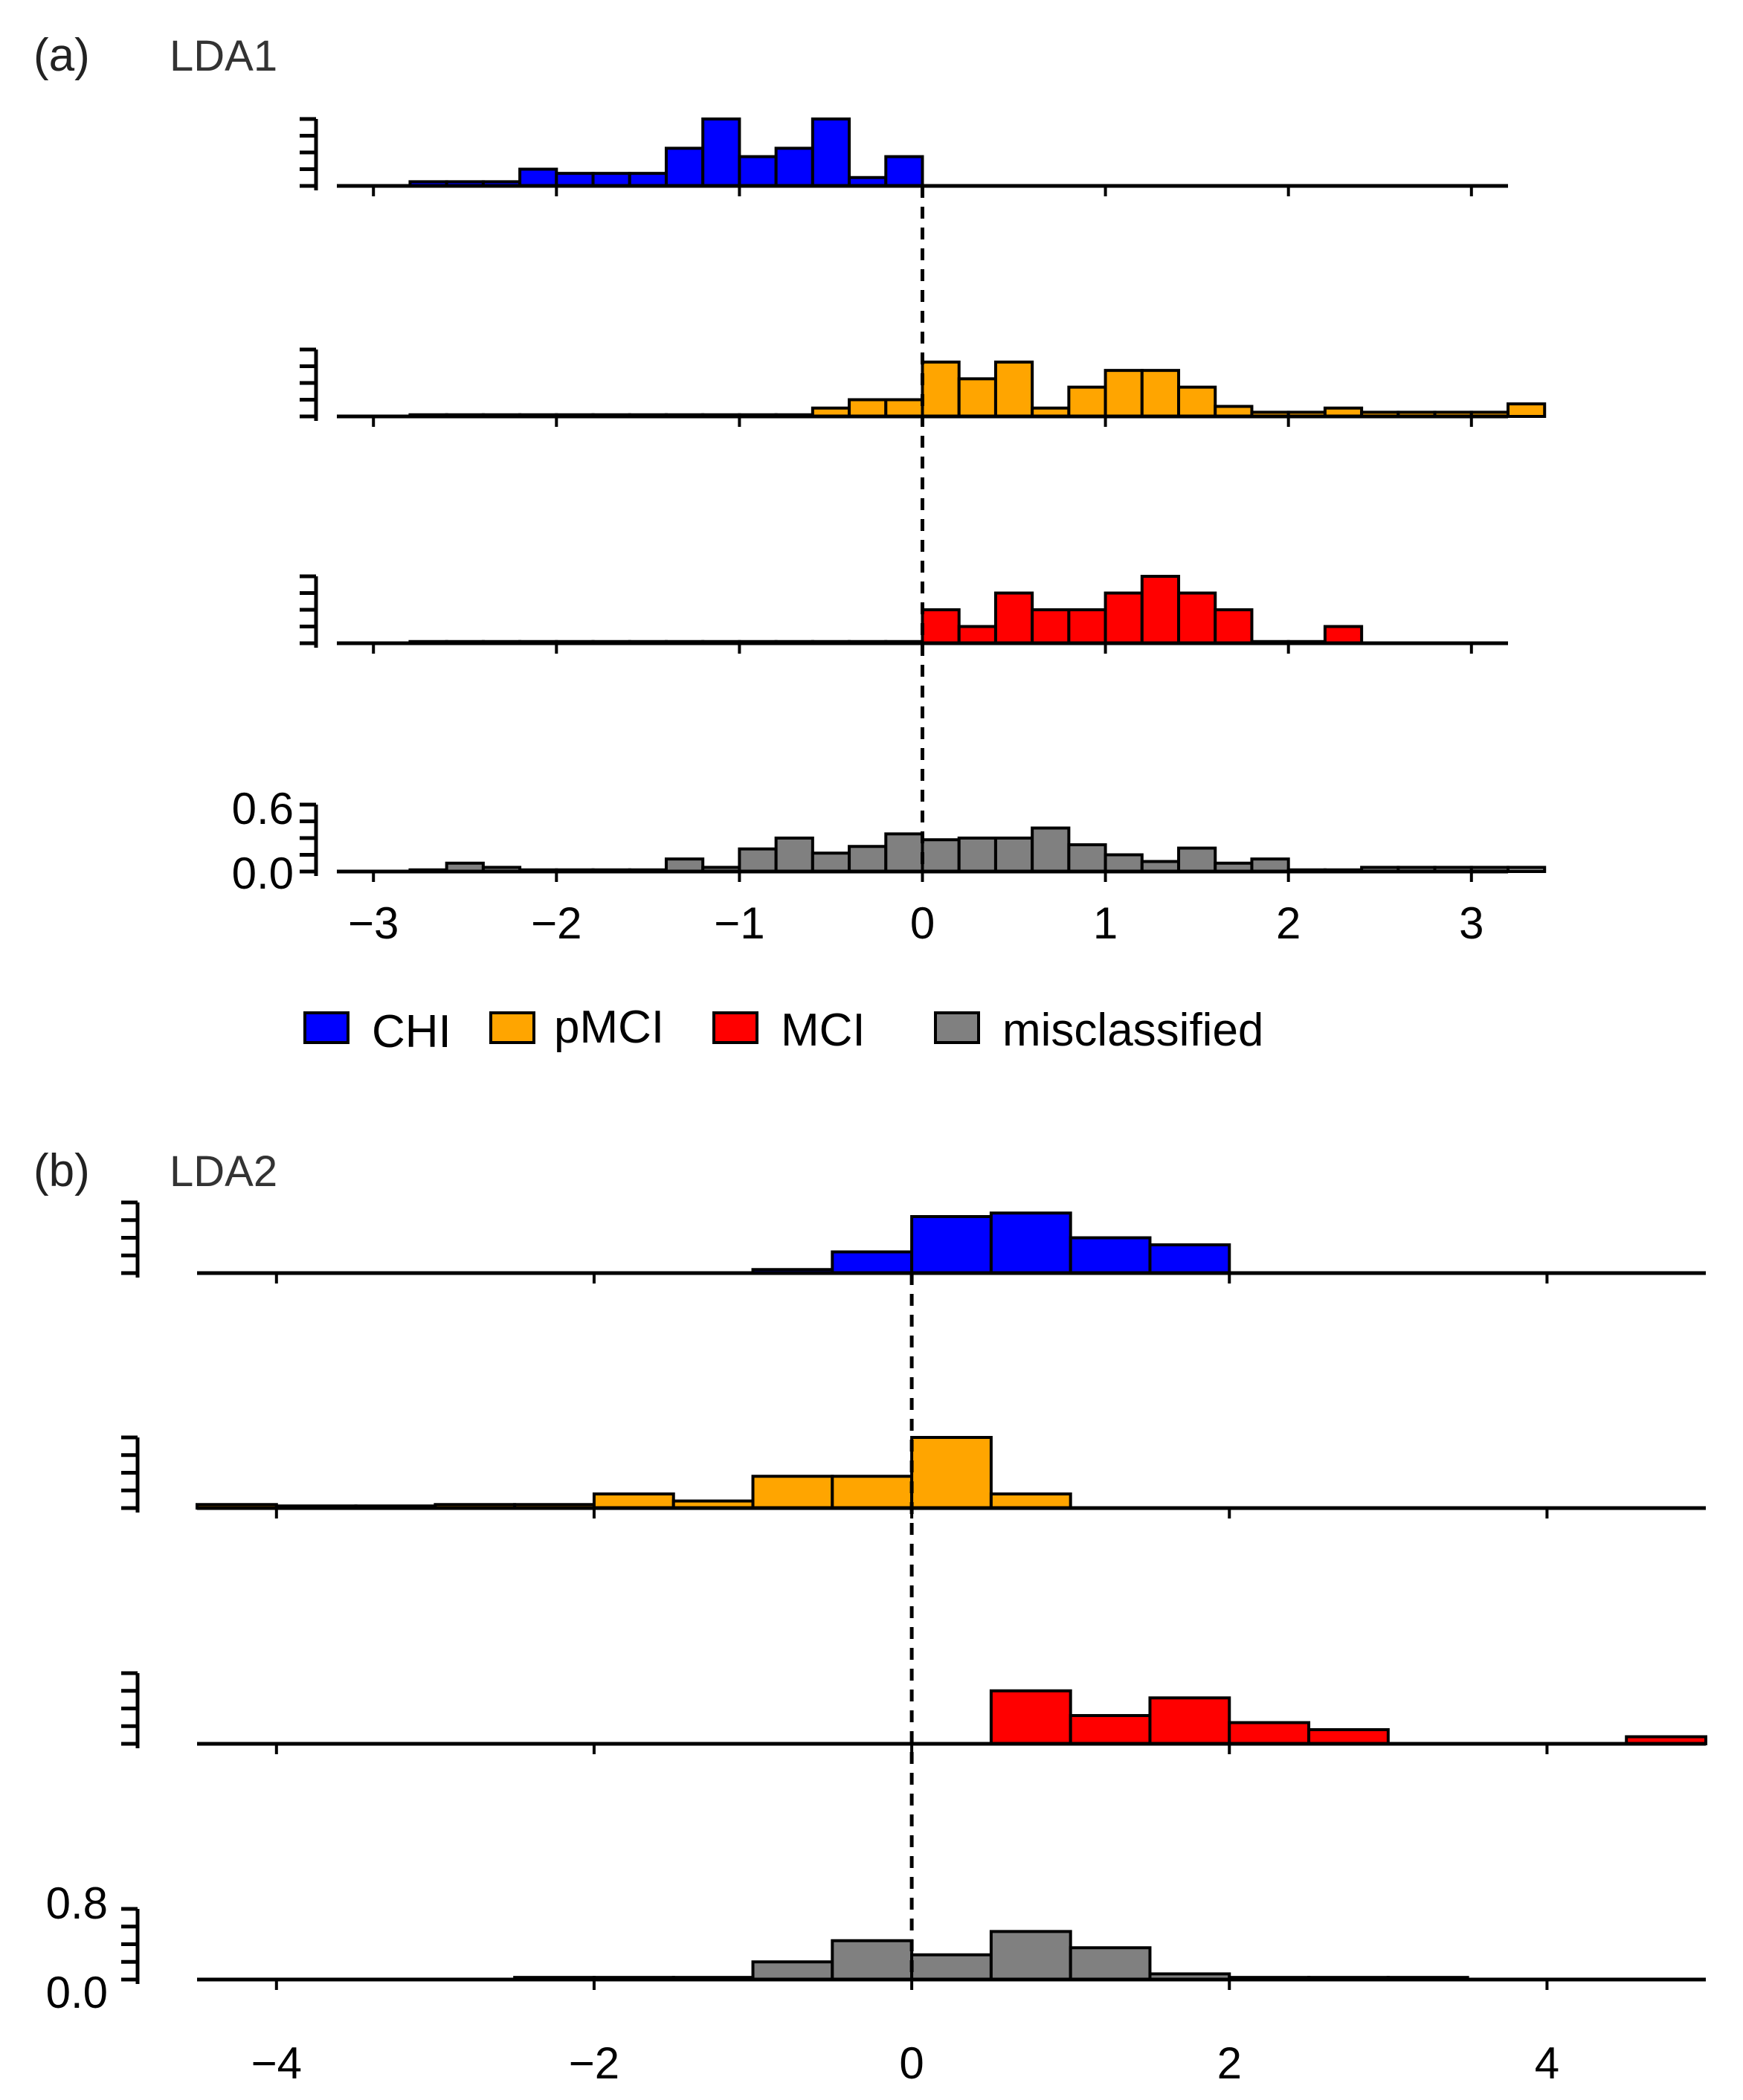 This screenshot has height=2100, width=1743. I want to click on panel-b-pmci-y-axis, so click(130, 1474).